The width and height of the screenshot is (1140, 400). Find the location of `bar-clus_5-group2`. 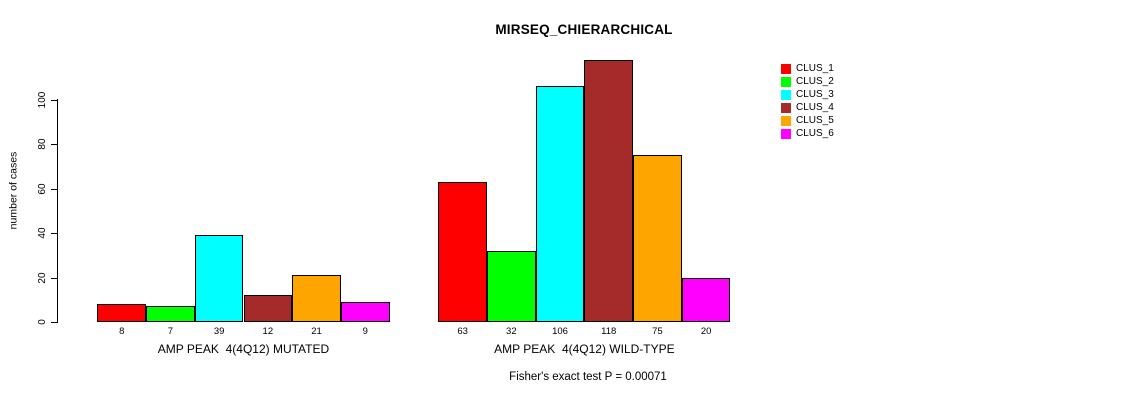

bar-clus_5-group2 is located at coordinates (657, 238).